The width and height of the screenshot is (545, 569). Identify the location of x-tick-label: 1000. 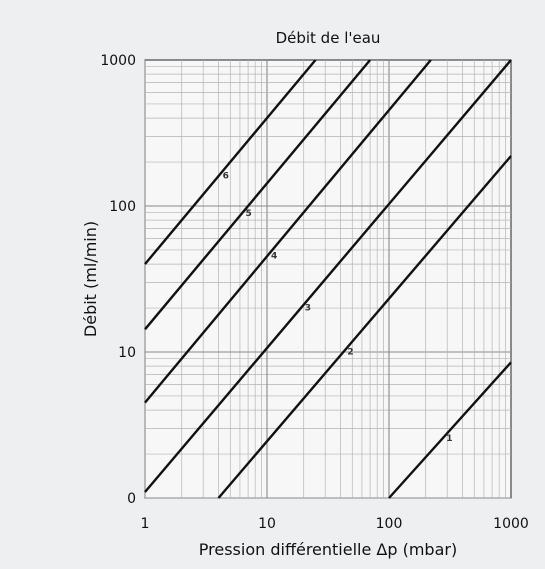
(511, 524).